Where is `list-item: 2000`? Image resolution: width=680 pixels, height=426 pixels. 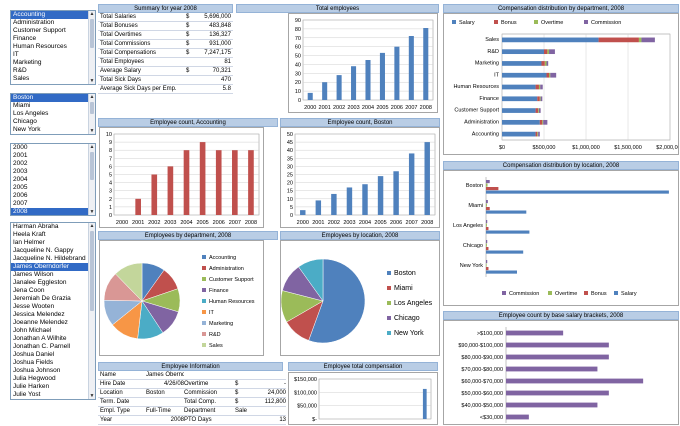 list-item: 2000 is located at coordinates (20, 147).